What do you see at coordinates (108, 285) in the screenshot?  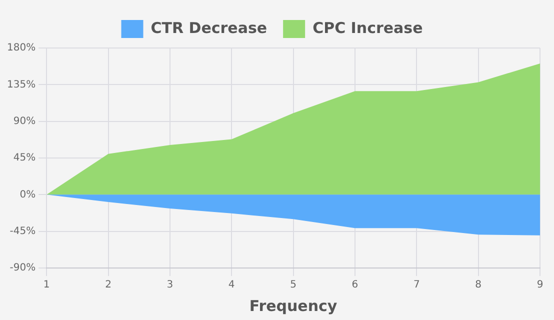 I see `x-tick-label: 2` at bounding box center [108, 285].